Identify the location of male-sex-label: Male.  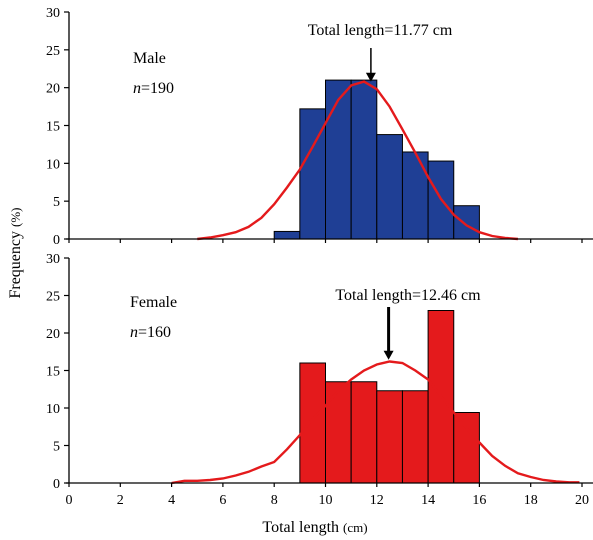
(149, 58).